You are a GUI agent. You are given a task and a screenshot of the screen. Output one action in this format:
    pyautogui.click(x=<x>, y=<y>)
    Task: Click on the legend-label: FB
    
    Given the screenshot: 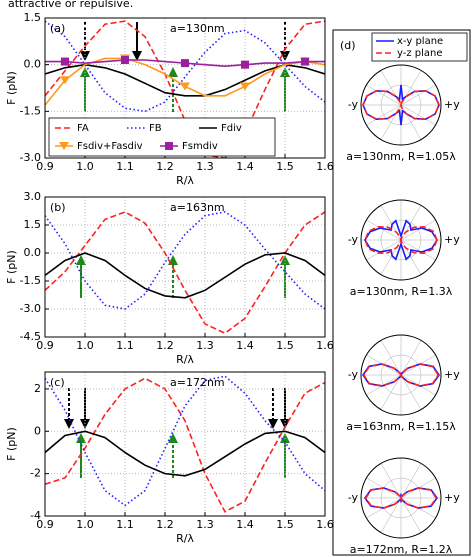 What is the action you would take?
    pyautogui.click(x=155, y=128)
    